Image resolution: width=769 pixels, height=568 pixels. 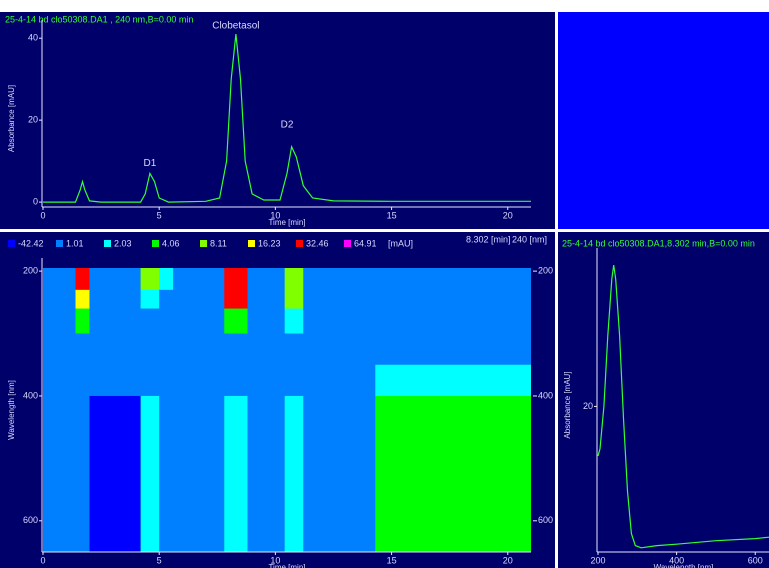 What do you see at coordinates (33, 120) in the screenshot?
I see `y-tick-label: 20` at bounding box center [33, 120].